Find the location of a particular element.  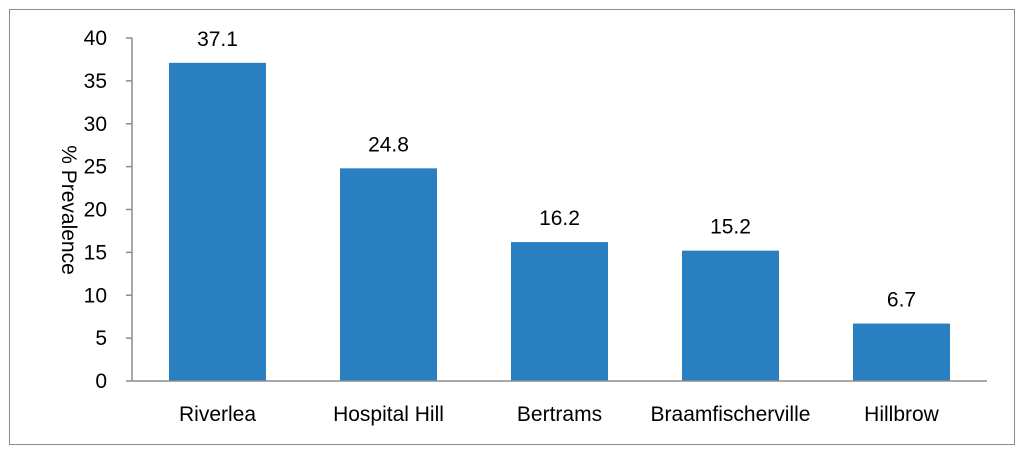

x-tick-label: Braamfischerville is located at coordinates (731, 414).